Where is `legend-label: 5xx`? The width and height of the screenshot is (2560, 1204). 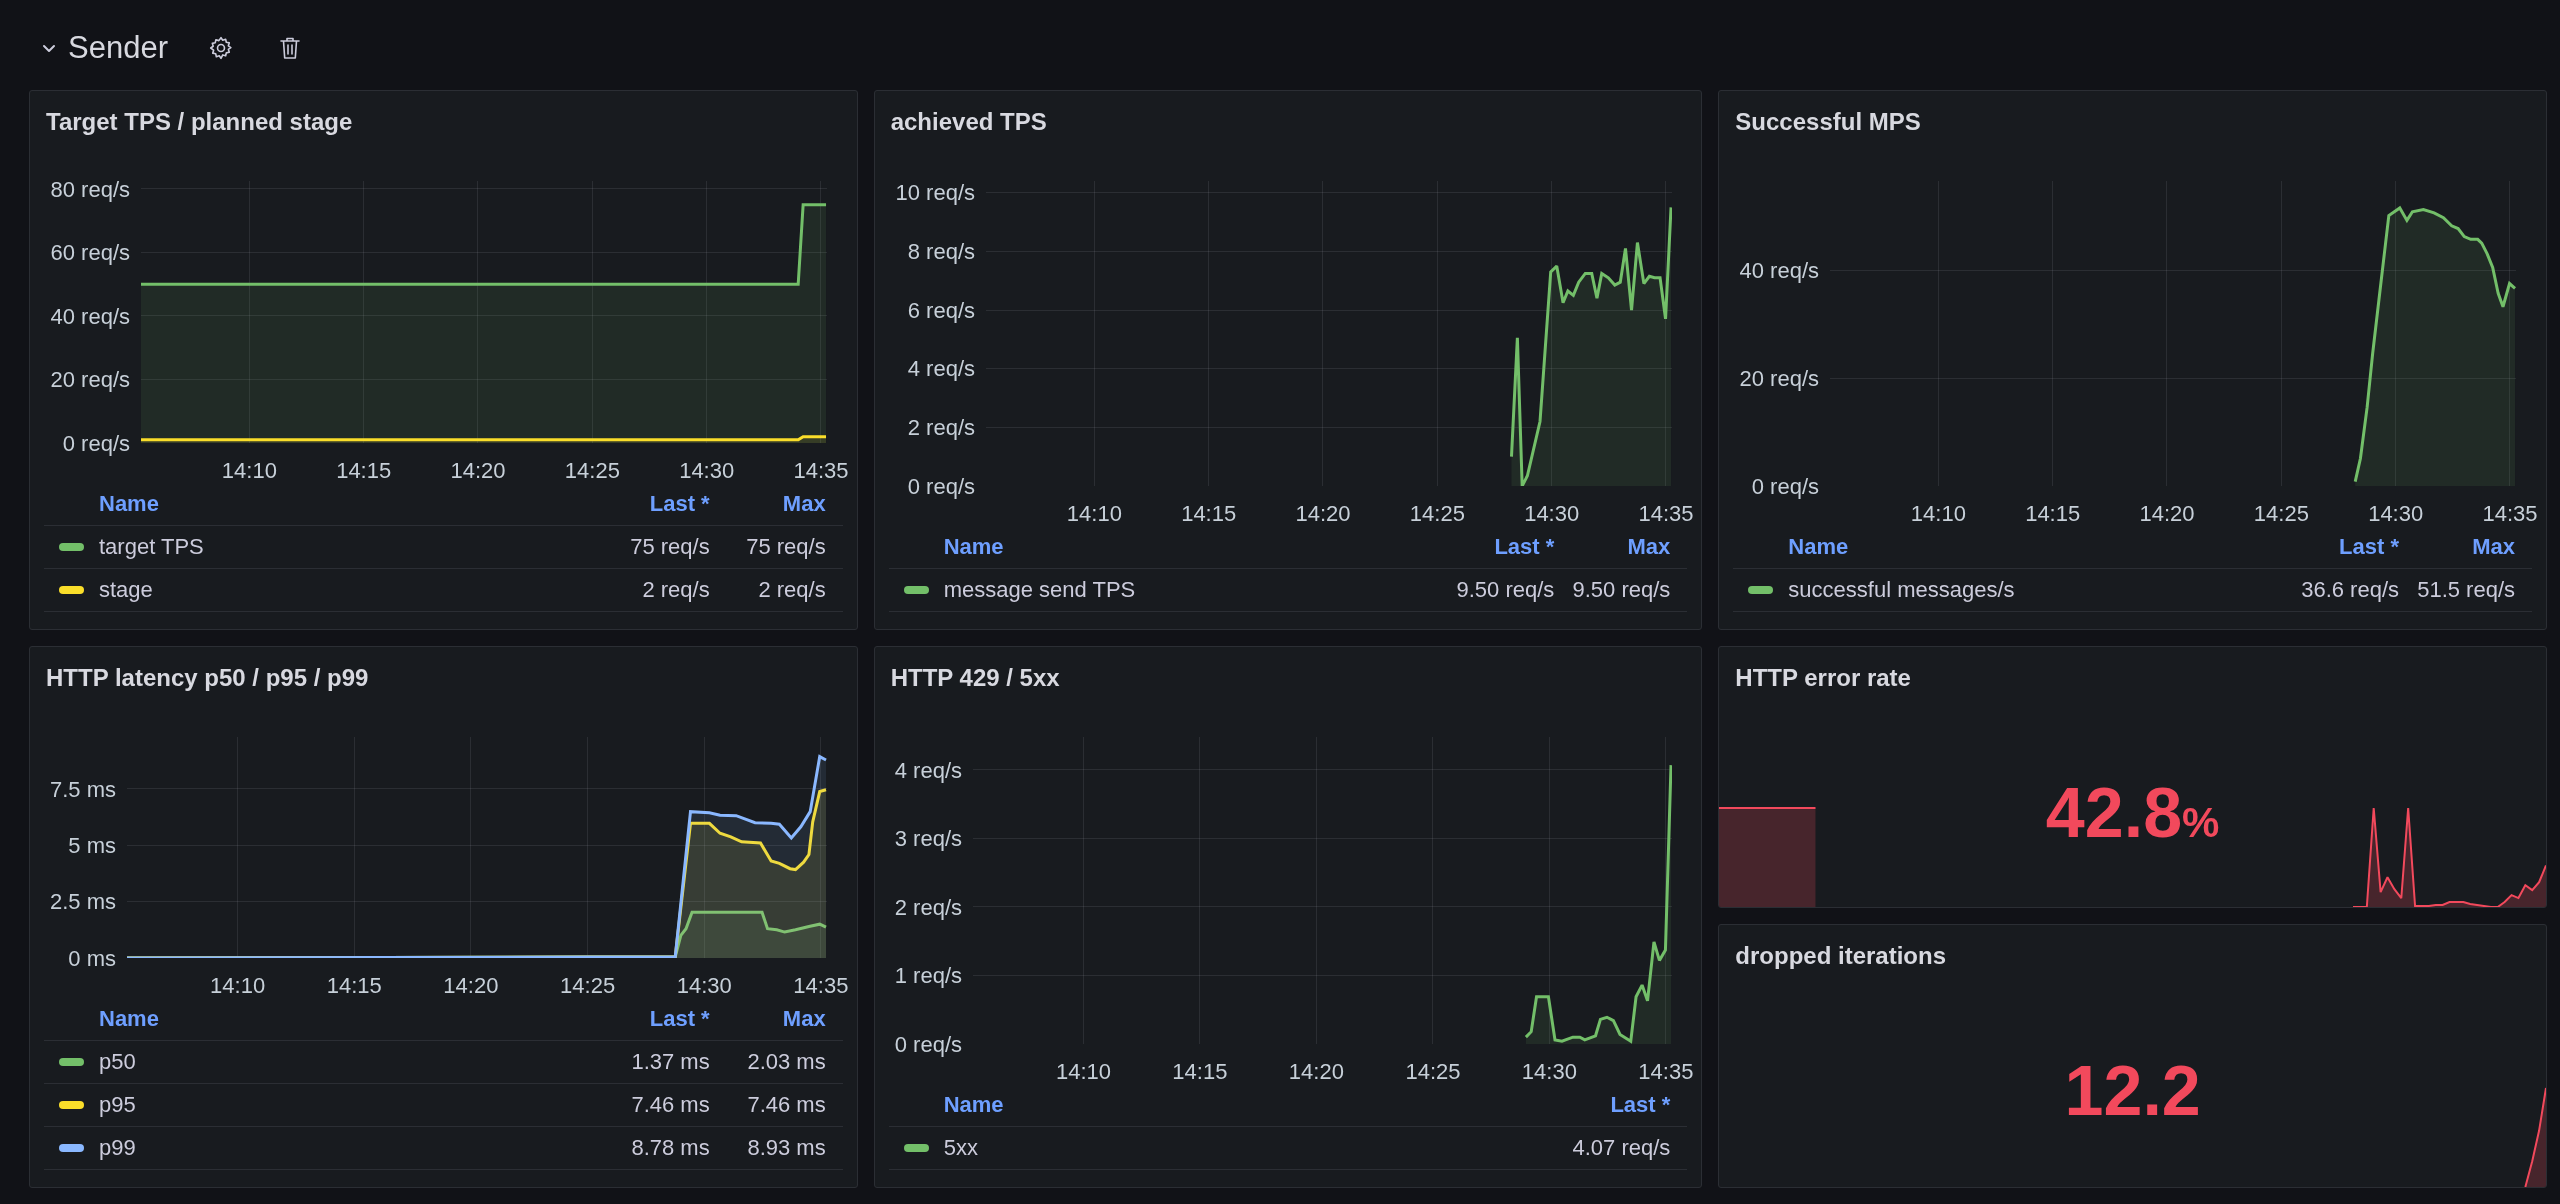
legend-label: 5xx is located at coordinates (960, 1148).